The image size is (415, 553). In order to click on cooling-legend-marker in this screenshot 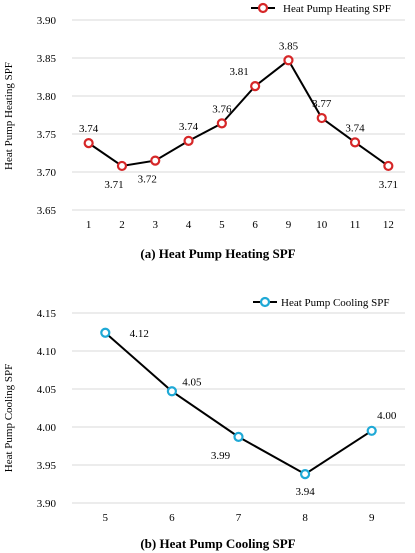, I will do `click(265, 302)`.